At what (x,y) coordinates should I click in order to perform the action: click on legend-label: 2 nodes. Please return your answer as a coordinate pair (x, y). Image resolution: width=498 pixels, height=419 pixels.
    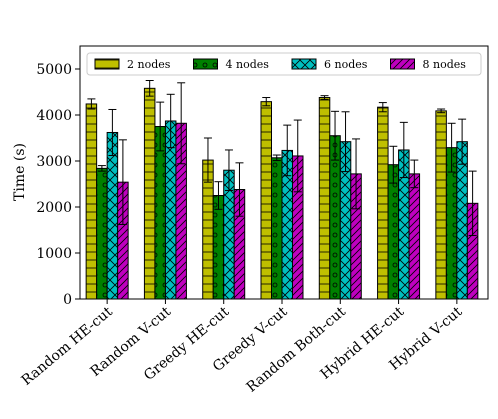
    Looking at the image, I should click on (149, 64).